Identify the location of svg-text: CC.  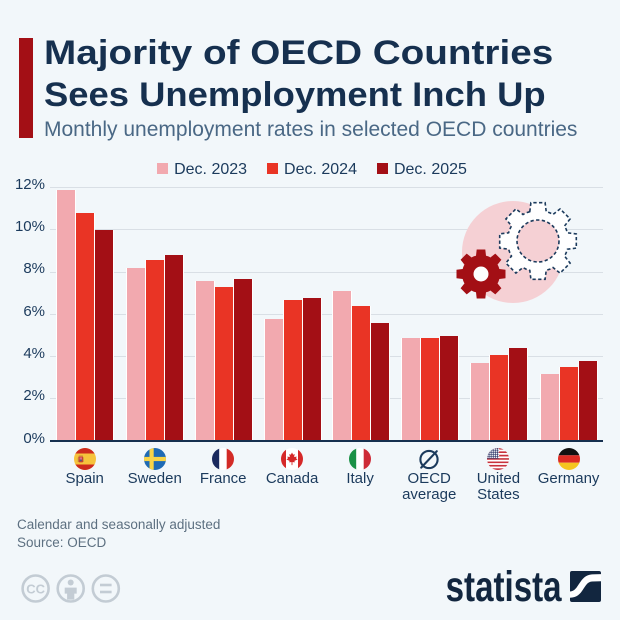
(35, 588).